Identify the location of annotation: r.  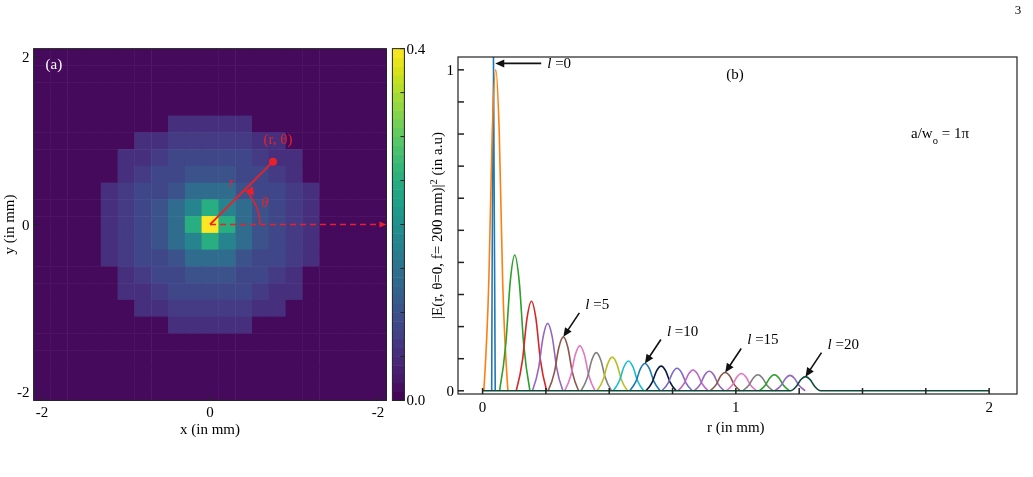
(231, 182).